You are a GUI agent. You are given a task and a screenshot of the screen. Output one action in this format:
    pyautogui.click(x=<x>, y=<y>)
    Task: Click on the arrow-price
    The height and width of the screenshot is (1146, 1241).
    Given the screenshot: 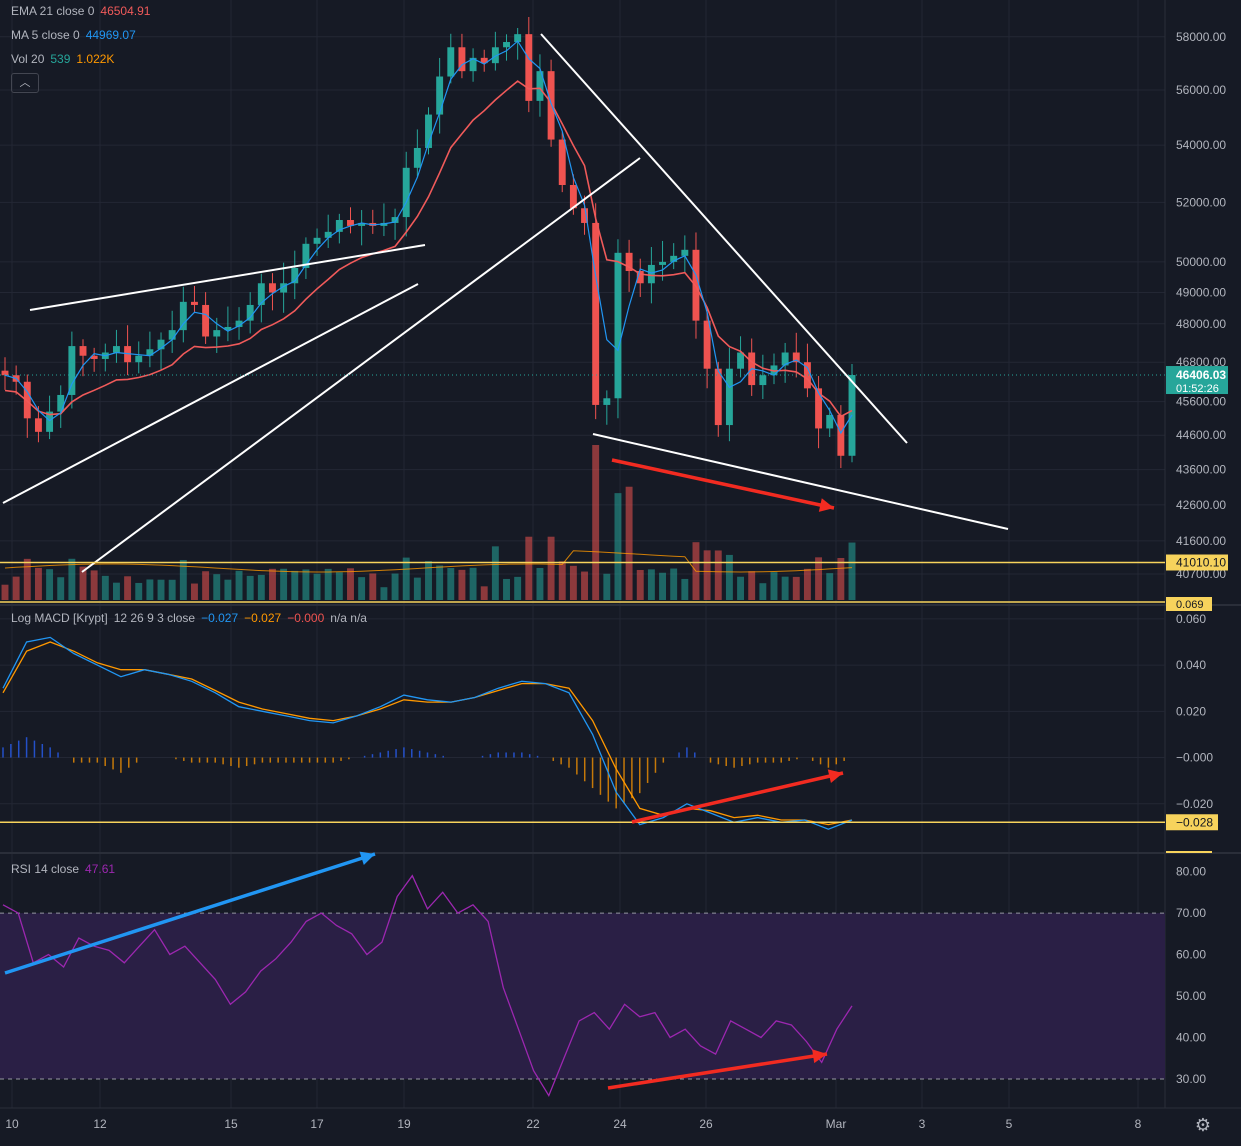 What is the action you would take?
    pyautogui.click(x=723, y=484)
    